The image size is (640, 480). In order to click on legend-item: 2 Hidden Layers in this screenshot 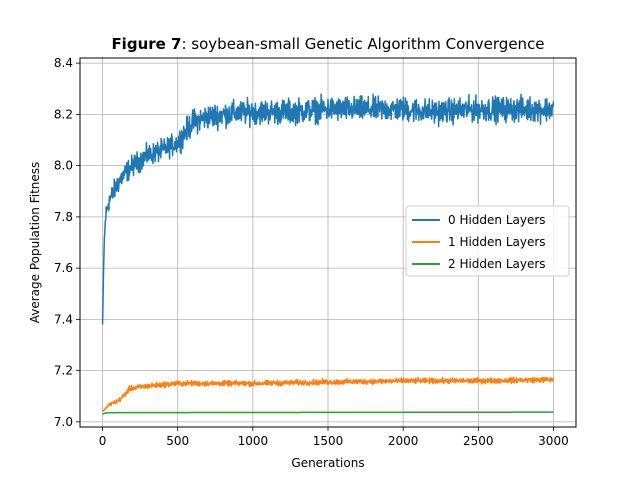, I will do `click(479, 264)`.